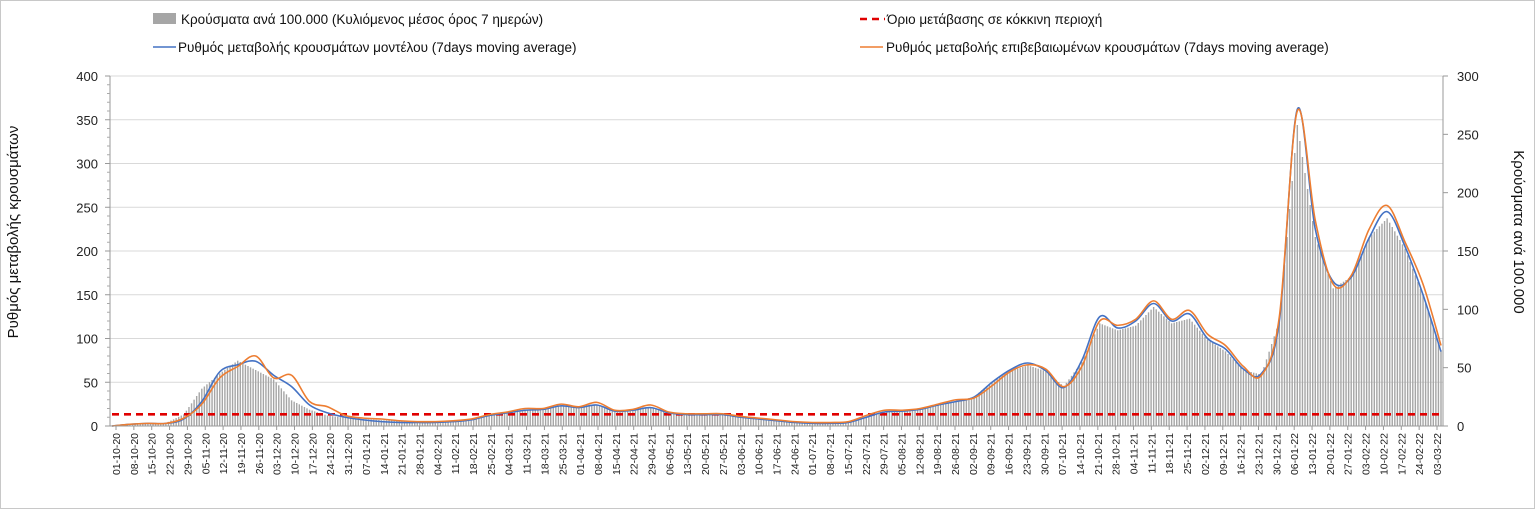 This screenshot has width=1535, height=509. Describe the element at coordinates (87, 339) in the screenshot. I see `left-axis-tick-label: 100` at that location.